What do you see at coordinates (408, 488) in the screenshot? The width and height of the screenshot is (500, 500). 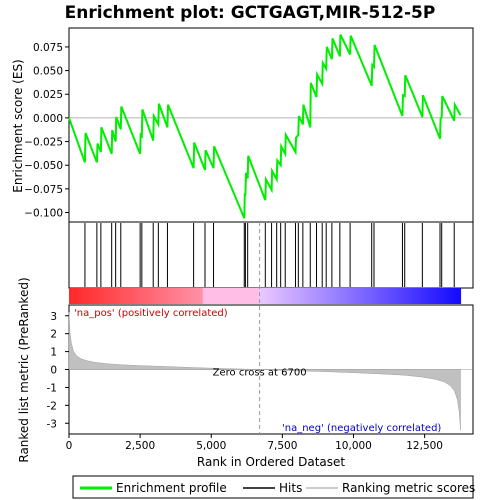 I see `legend-label-metric: Ranking metric scores` at bounding box center [408, 488].